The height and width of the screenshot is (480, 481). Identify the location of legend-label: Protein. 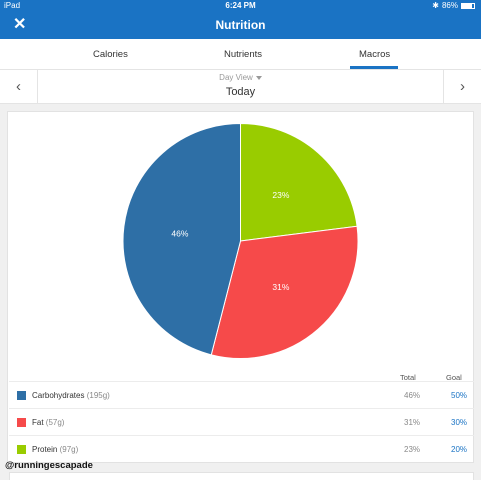
(45, 449).